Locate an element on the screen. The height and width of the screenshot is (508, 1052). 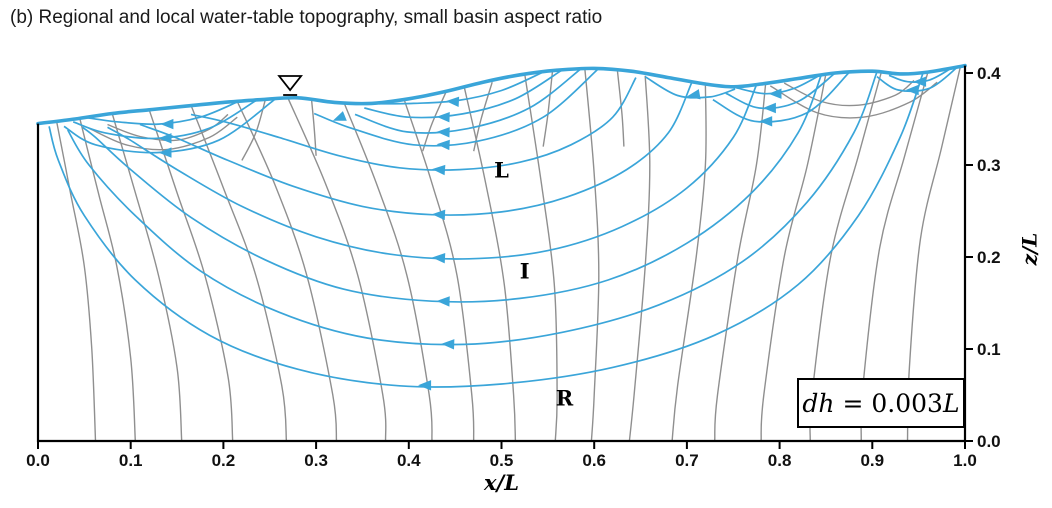
y-tick-label: 0.0 is located at coordinates (989, 441).